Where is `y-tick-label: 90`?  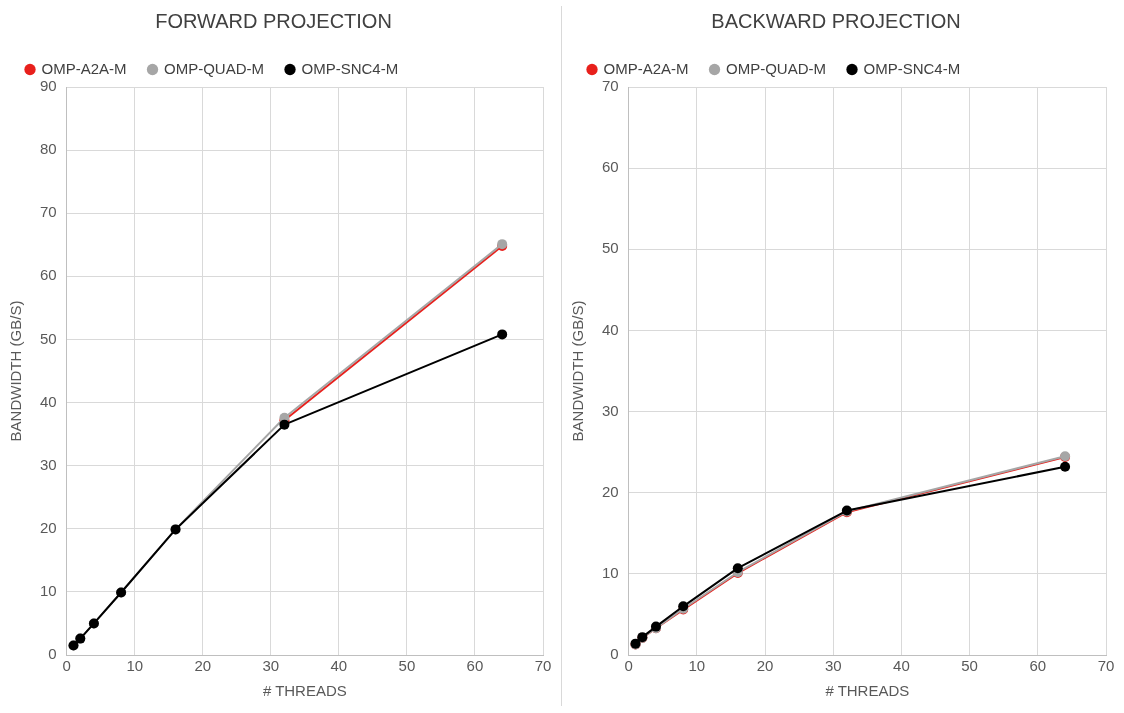
y-tick-label: 90 is located at coordinates (48, 86).